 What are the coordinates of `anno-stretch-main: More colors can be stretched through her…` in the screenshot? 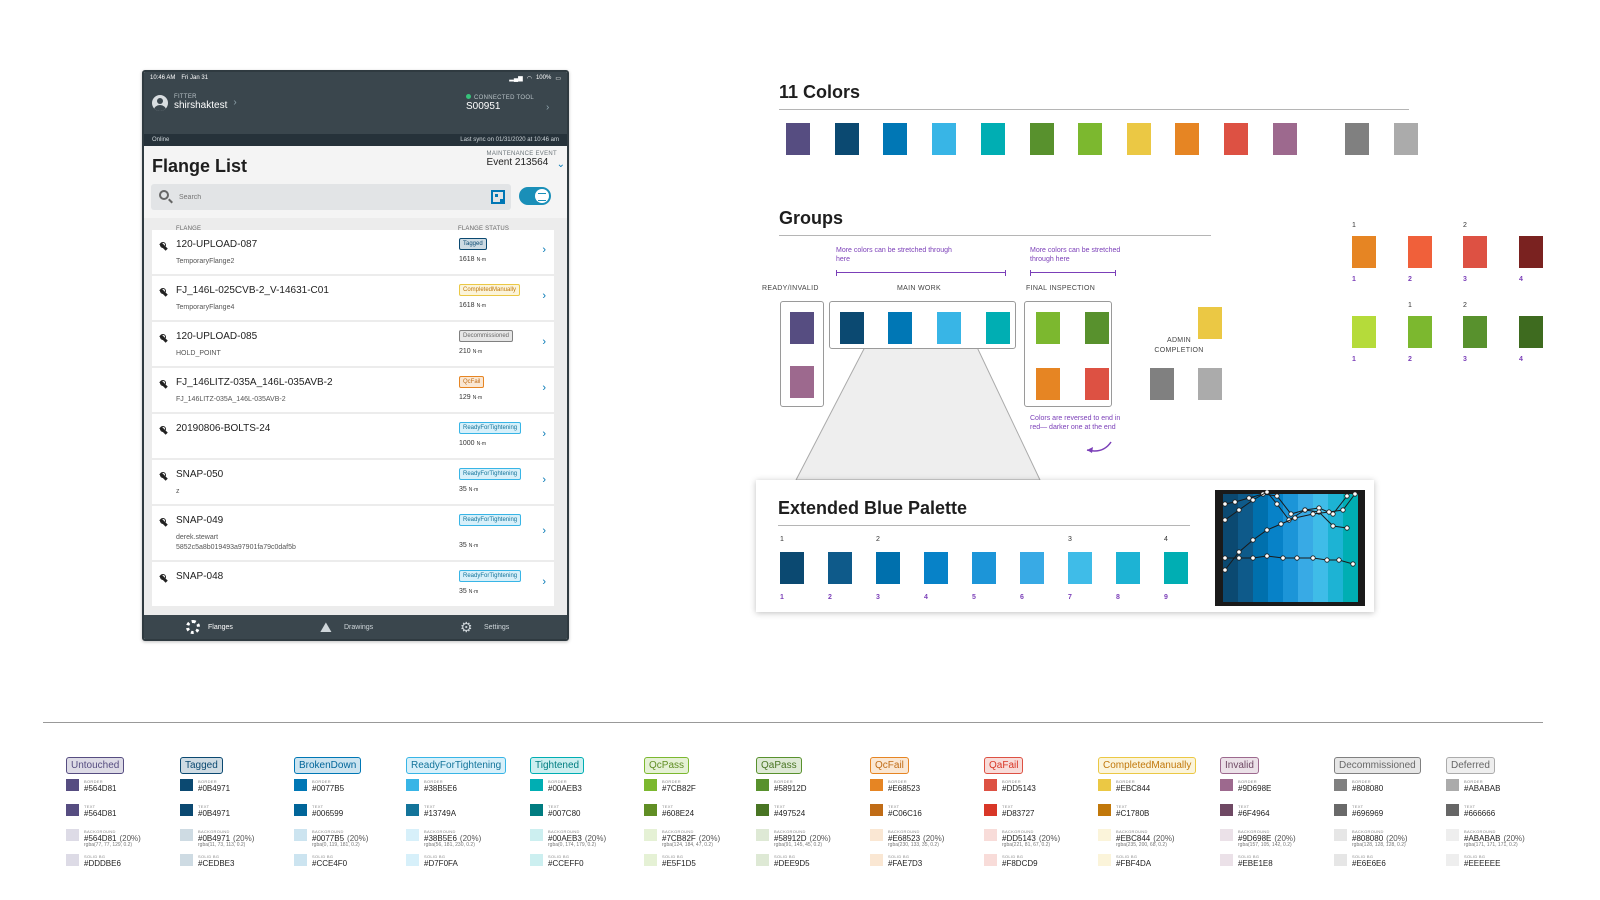 It's located at (894, 255).